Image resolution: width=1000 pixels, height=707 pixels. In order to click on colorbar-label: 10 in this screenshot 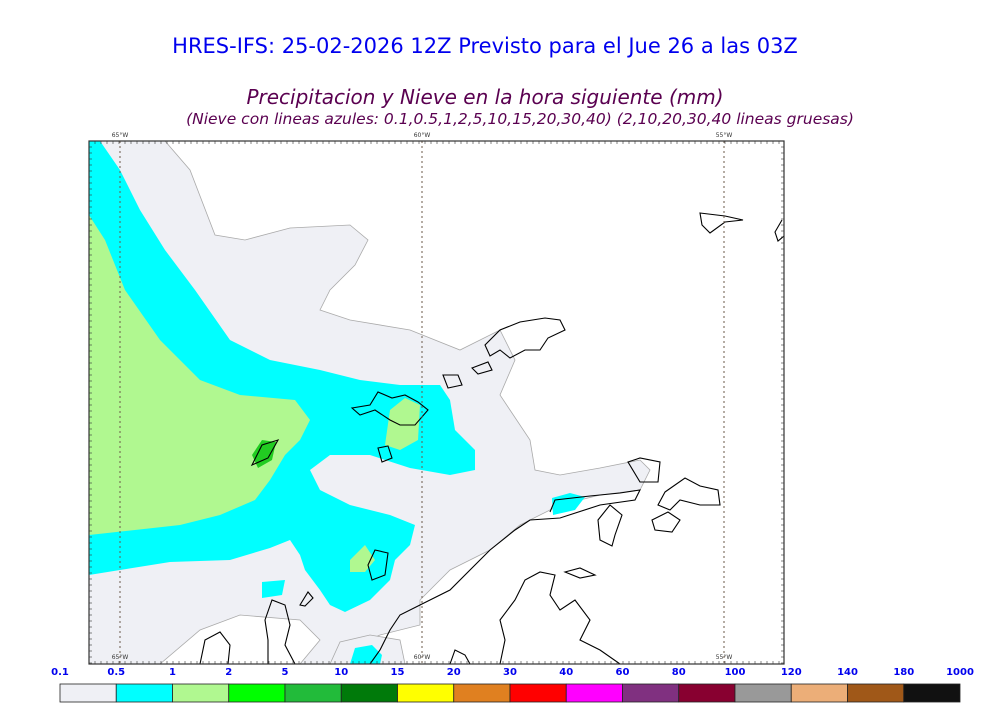, I will do `click(341, 672)`.